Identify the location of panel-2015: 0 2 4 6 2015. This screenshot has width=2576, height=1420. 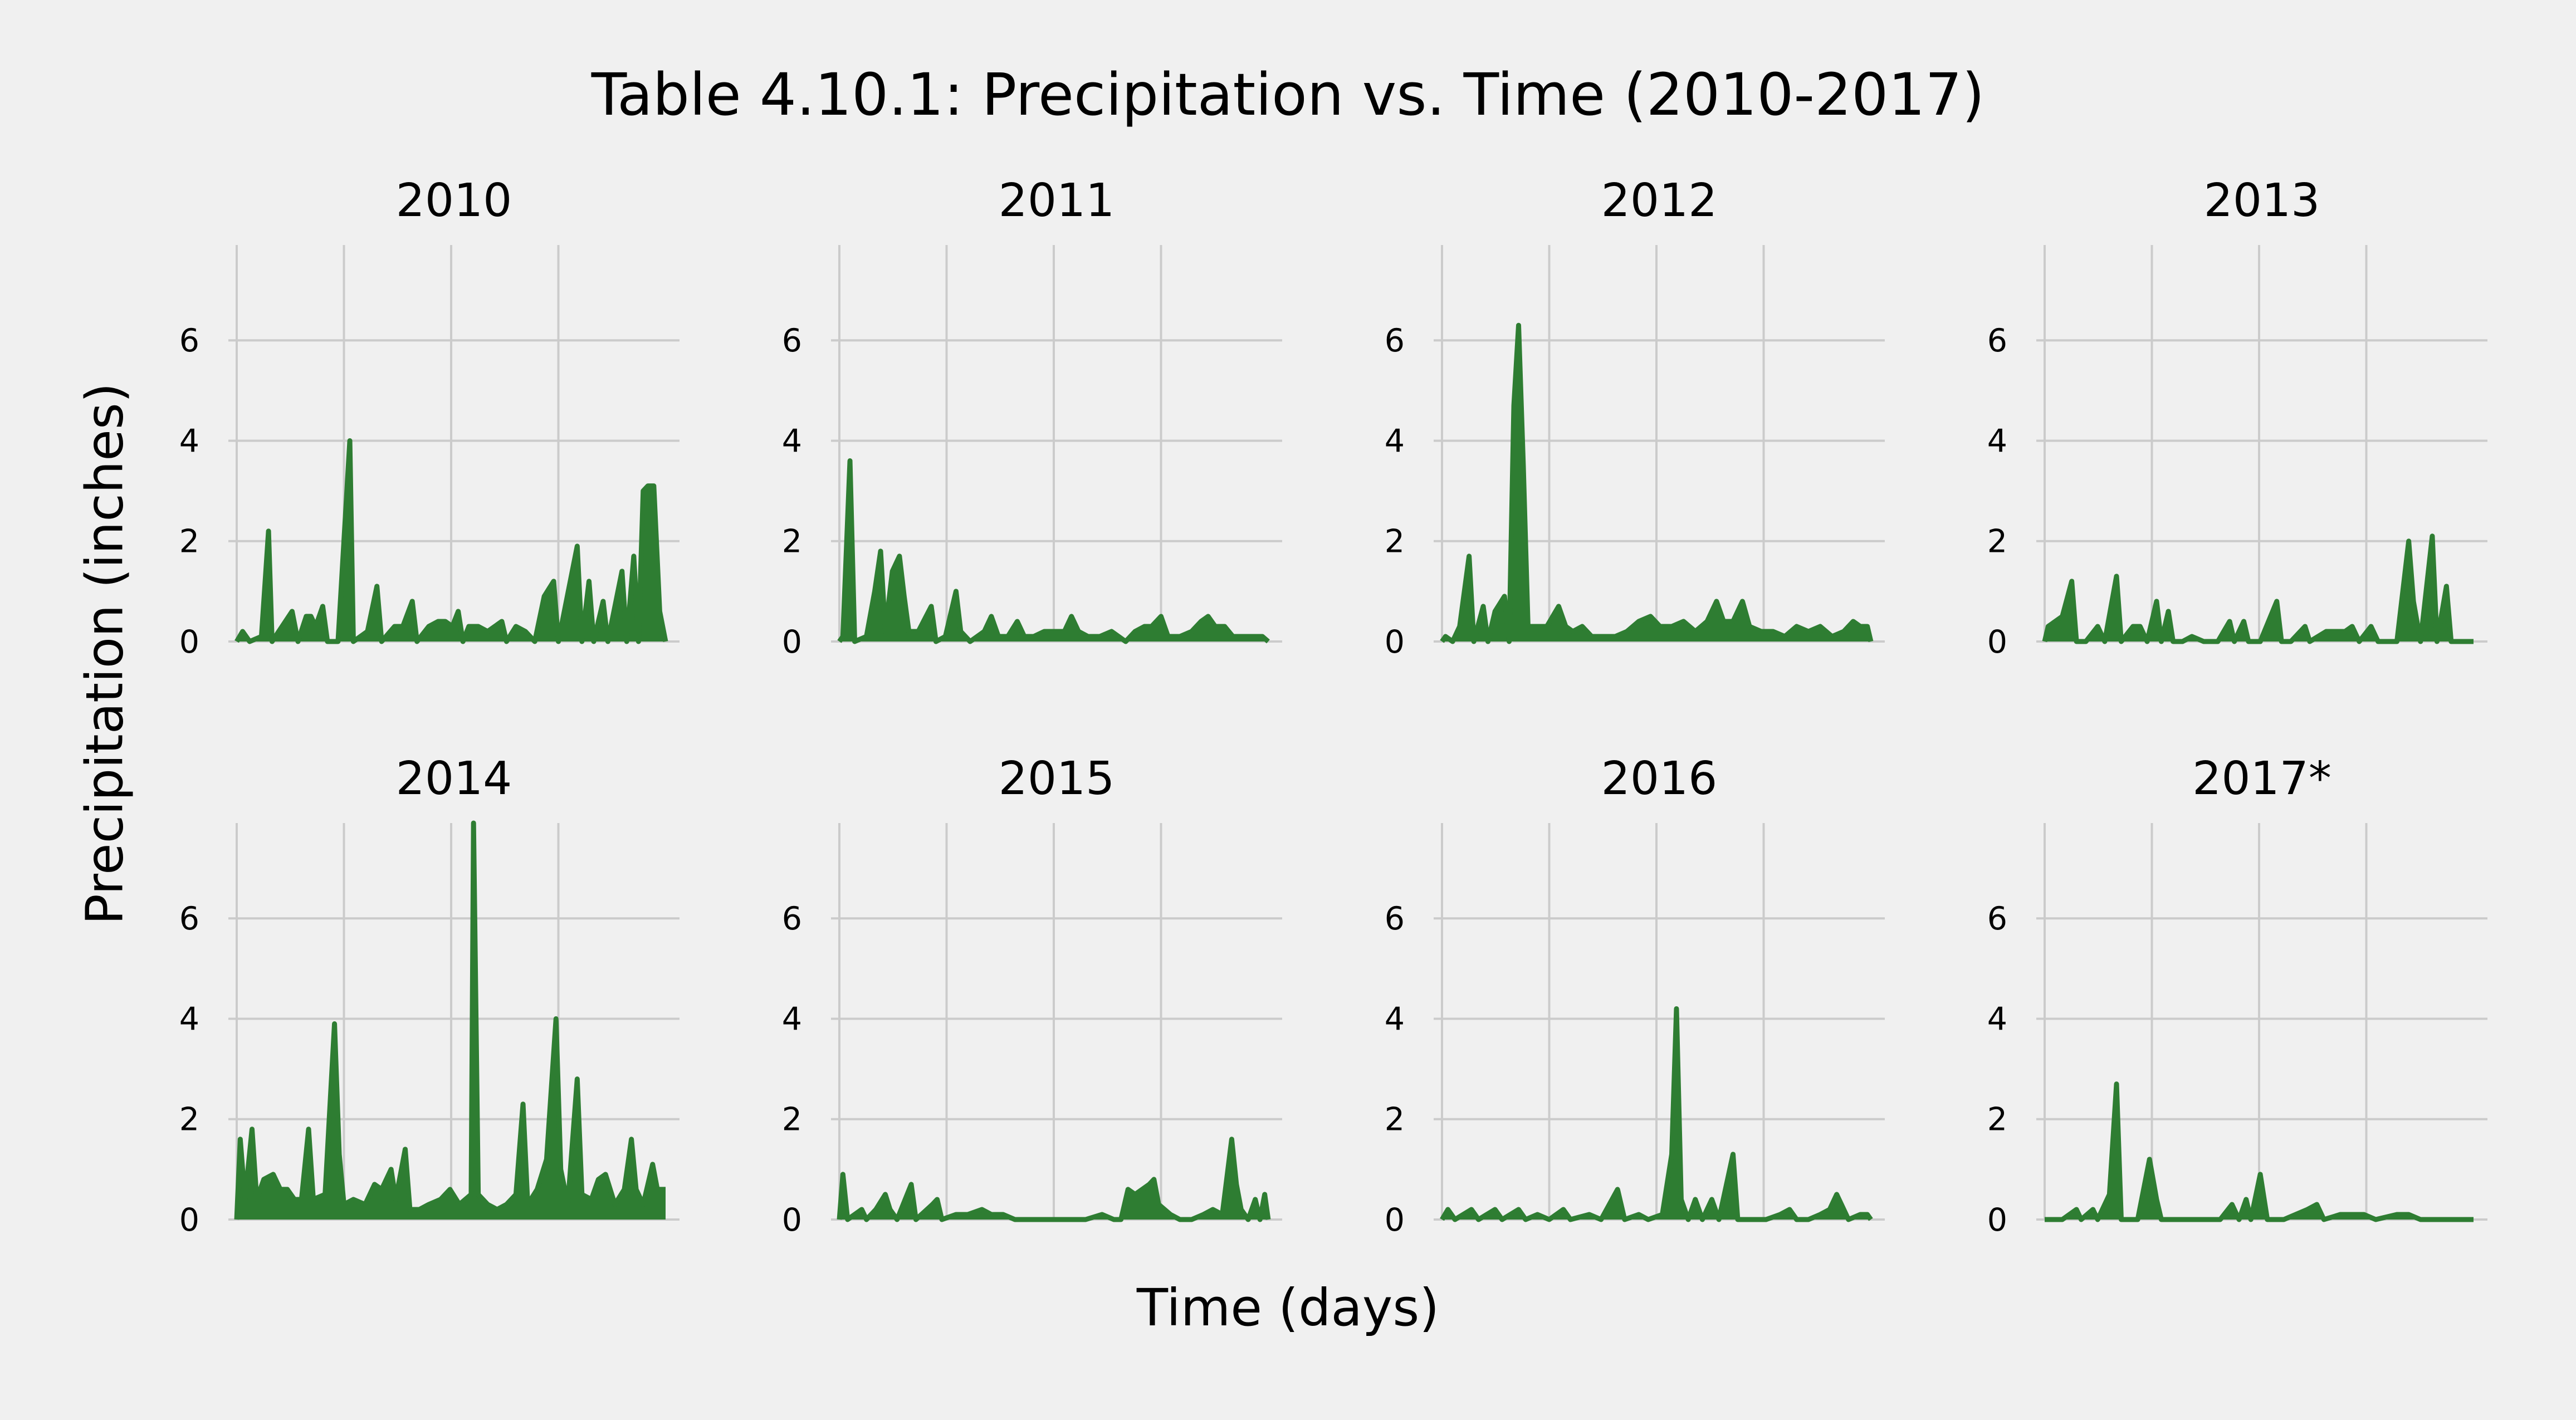
(1032, 995).